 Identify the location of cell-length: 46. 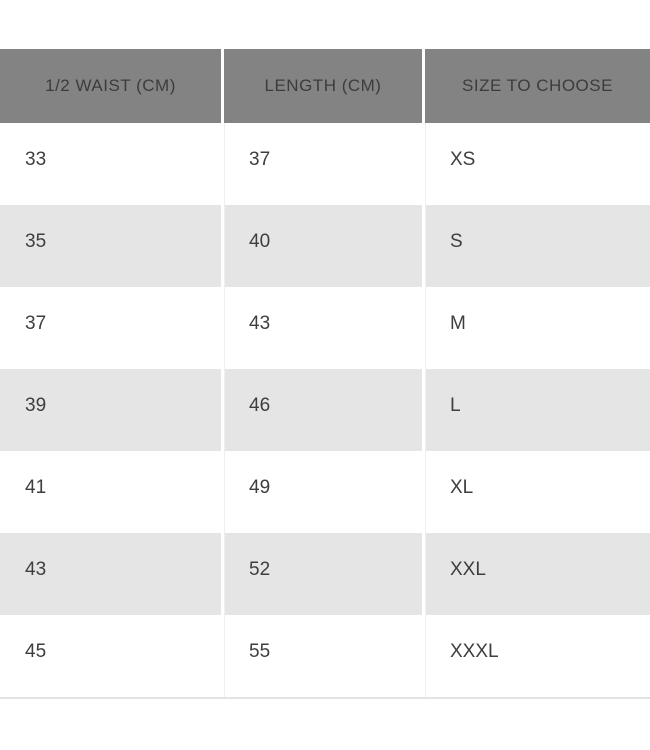
(321, 410).